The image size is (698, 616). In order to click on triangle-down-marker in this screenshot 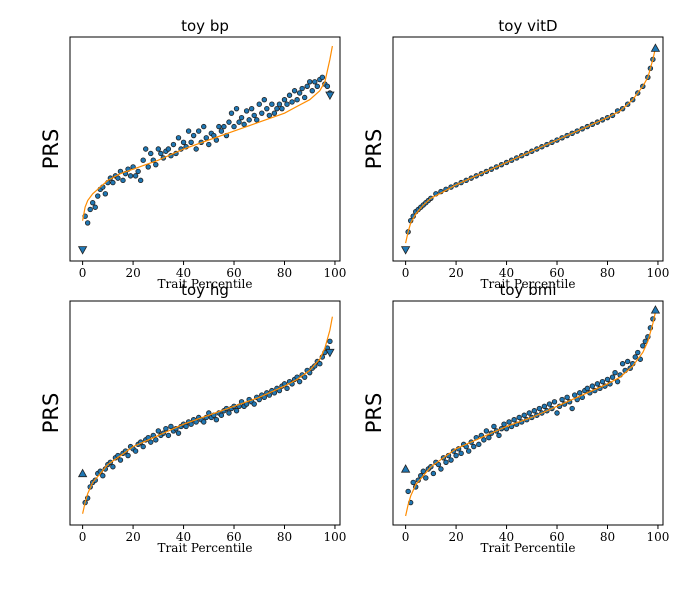, I will do `click(330, 353)`.